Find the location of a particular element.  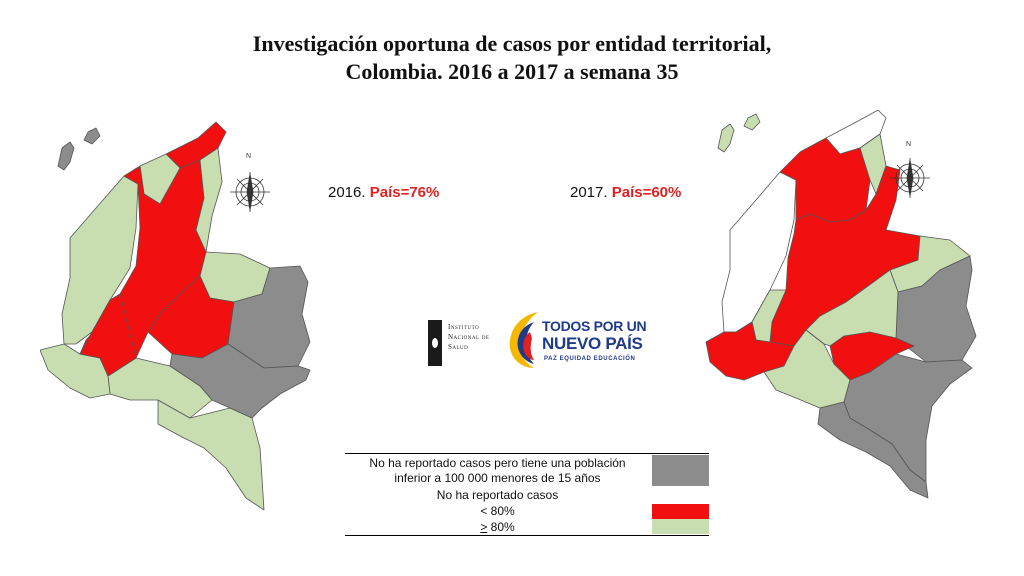

label-2017: 2017. País=60% is located at coordinates (625, 192).